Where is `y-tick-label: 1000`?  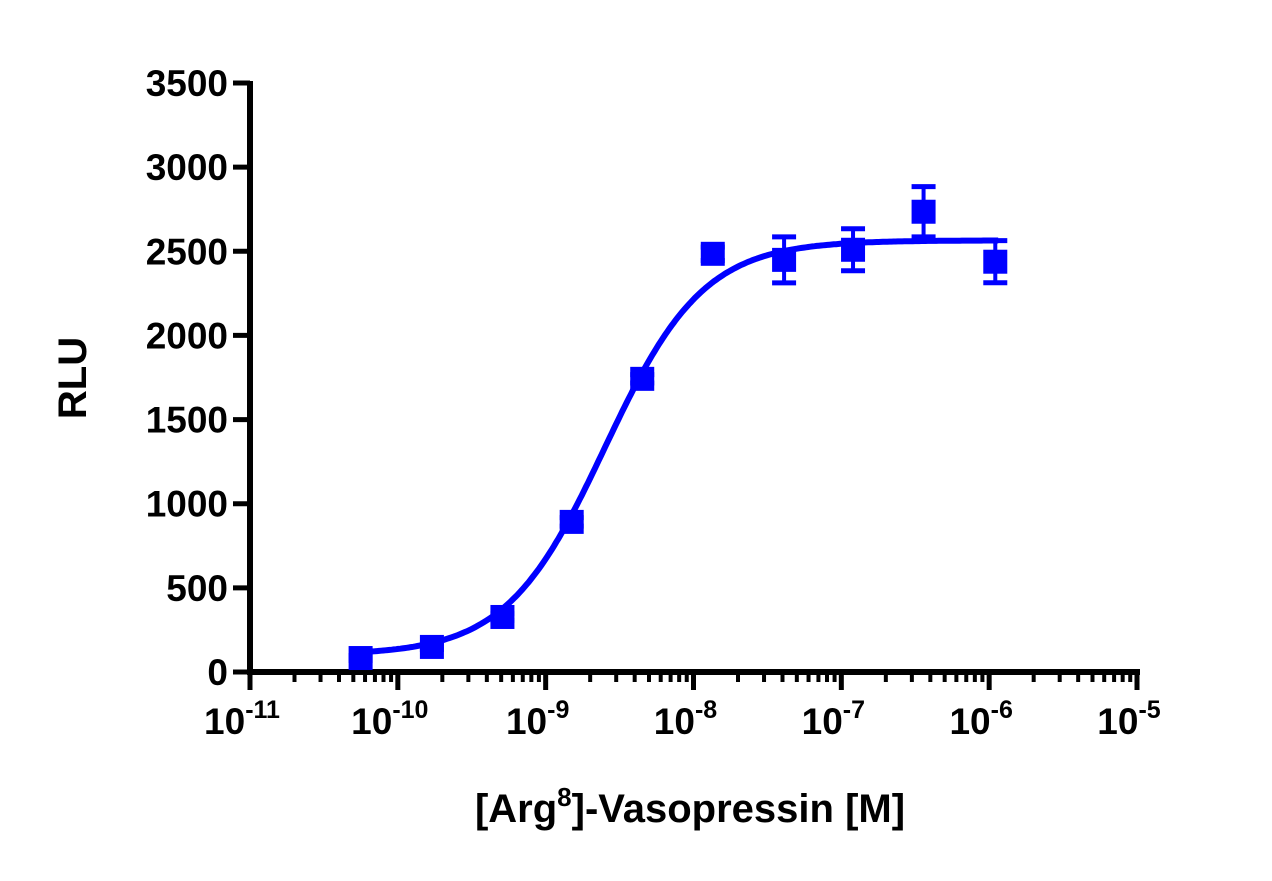 y-tick-label: 1000 is located at coordinates (187, 504).